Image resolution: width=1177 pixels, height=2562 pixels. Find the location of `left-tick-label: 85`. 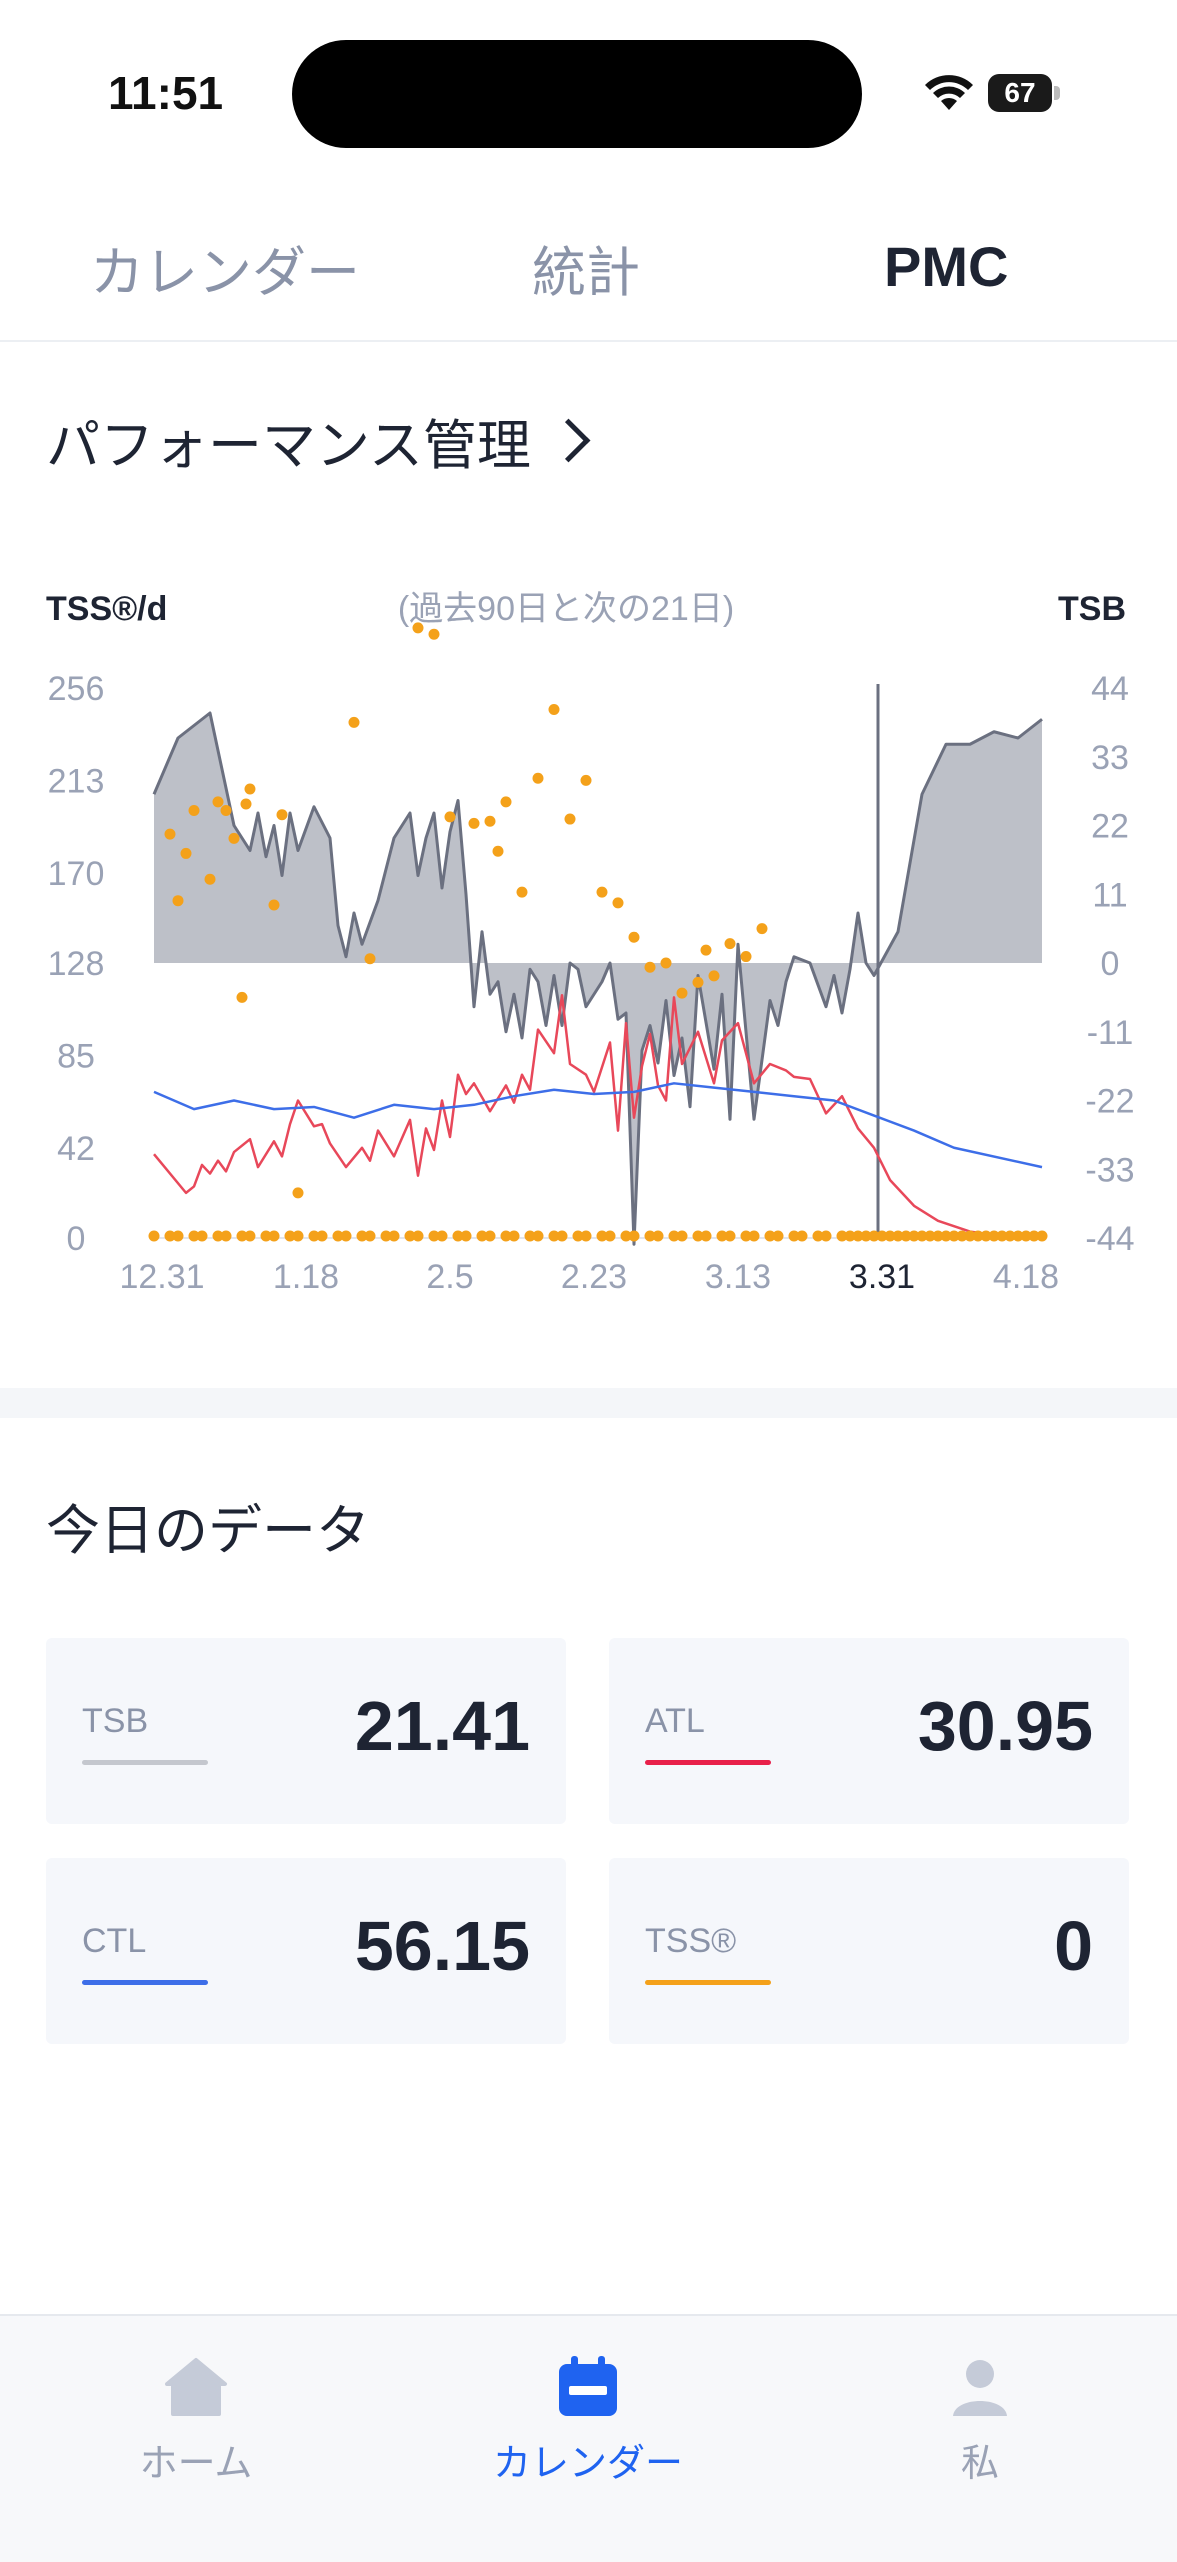

left-tick-label: 85 is located at coordinates (76, 1056).